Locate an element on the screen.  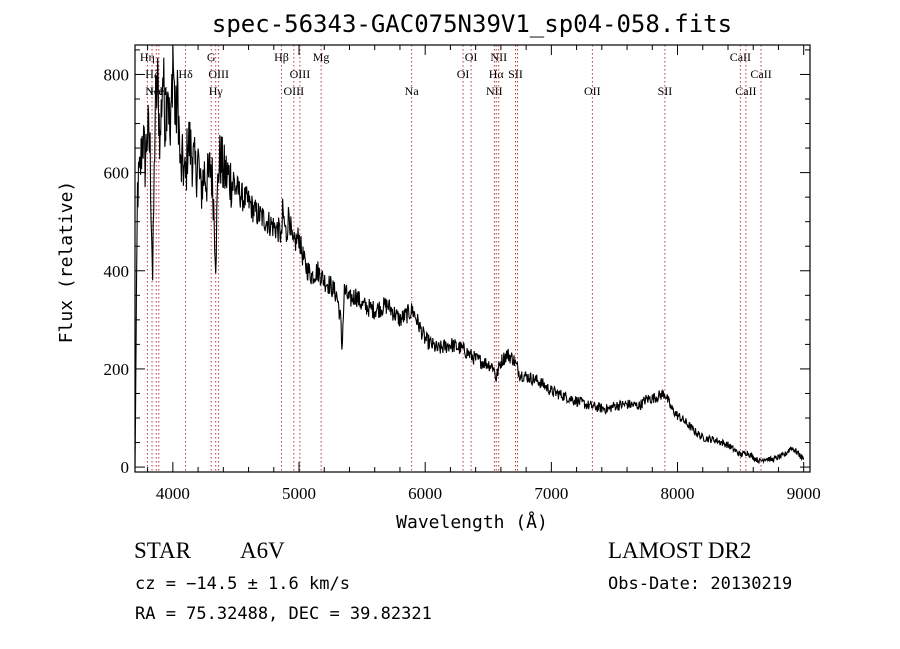
spectral-line-label: Na is located at coordinates (412, 91).